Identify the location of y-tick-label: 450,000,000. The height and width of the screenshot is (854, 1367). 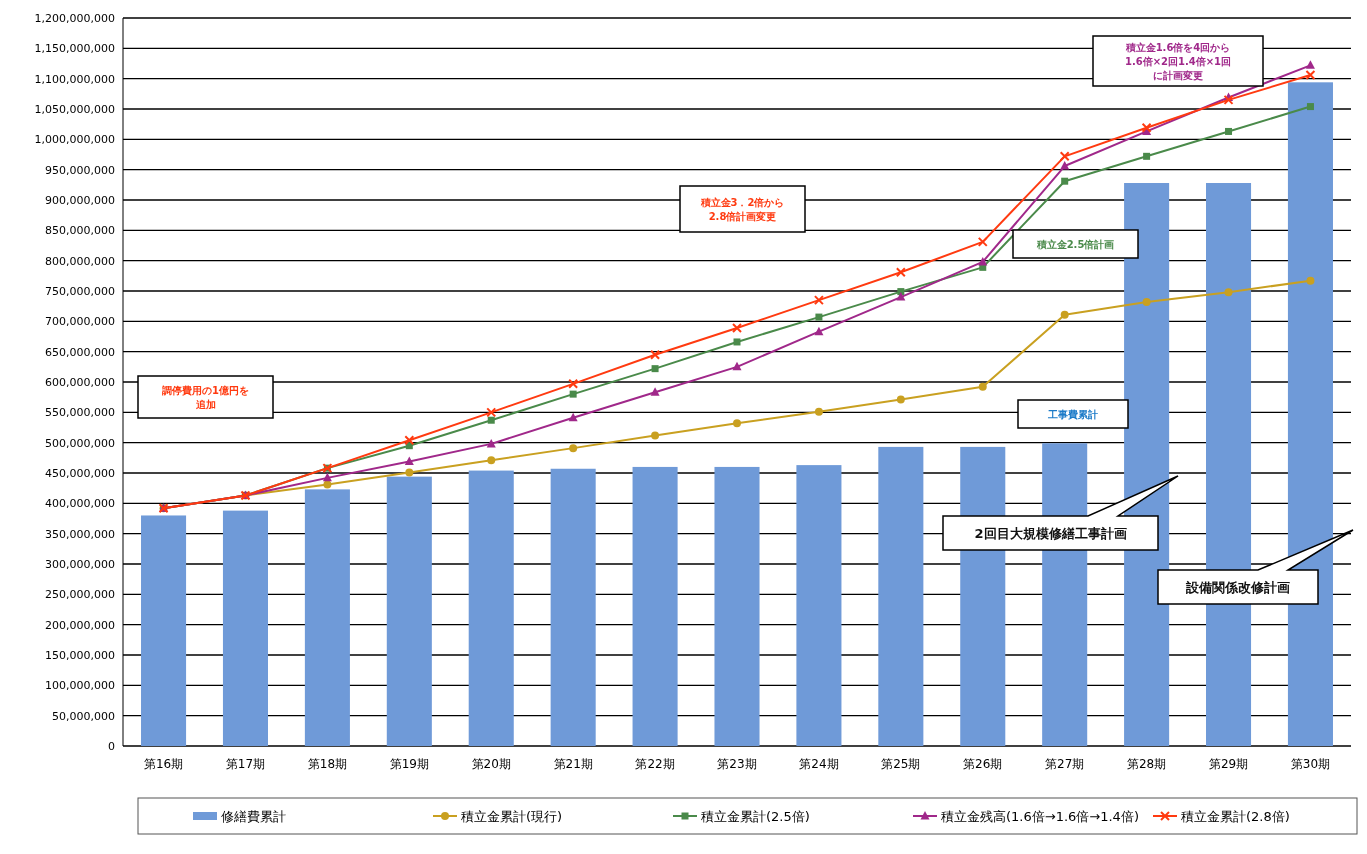
(80, 473).